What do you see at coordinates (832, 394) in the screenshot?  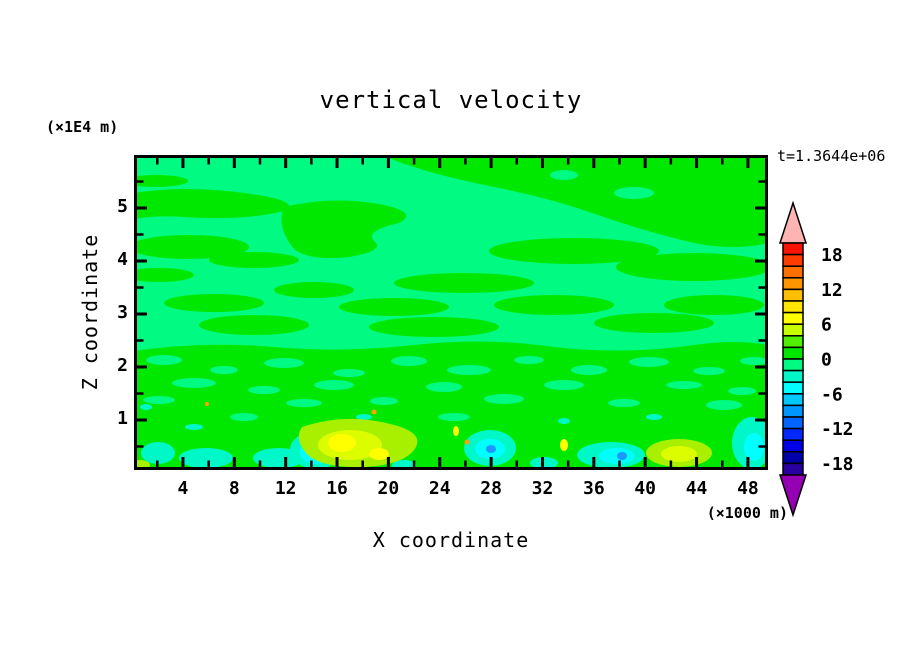 I see `colorbar-tick-label: -6` at bounding box center [832, 394].